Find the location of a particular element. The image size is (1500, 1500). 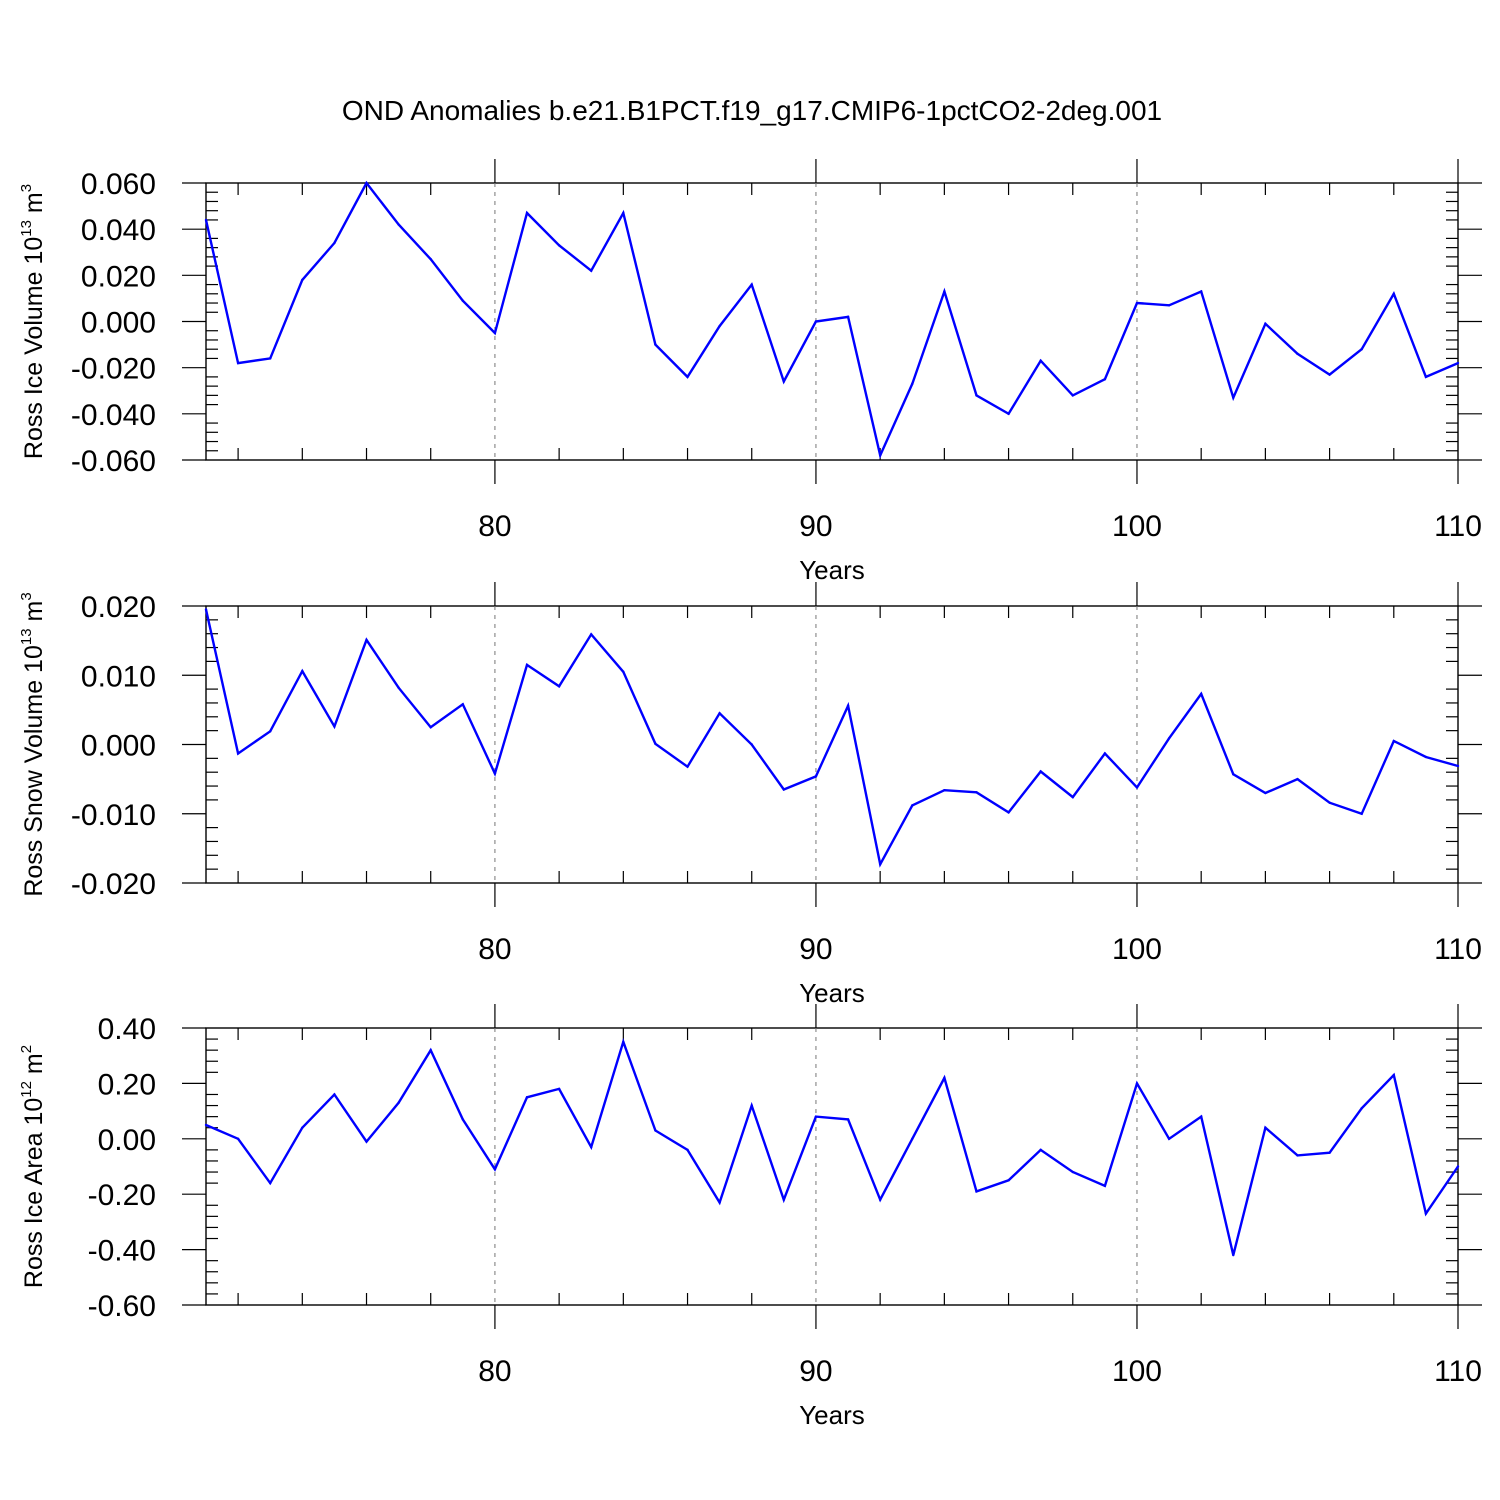

y-label-unit-exponent: 2 is located at coordinates (26, 1049).